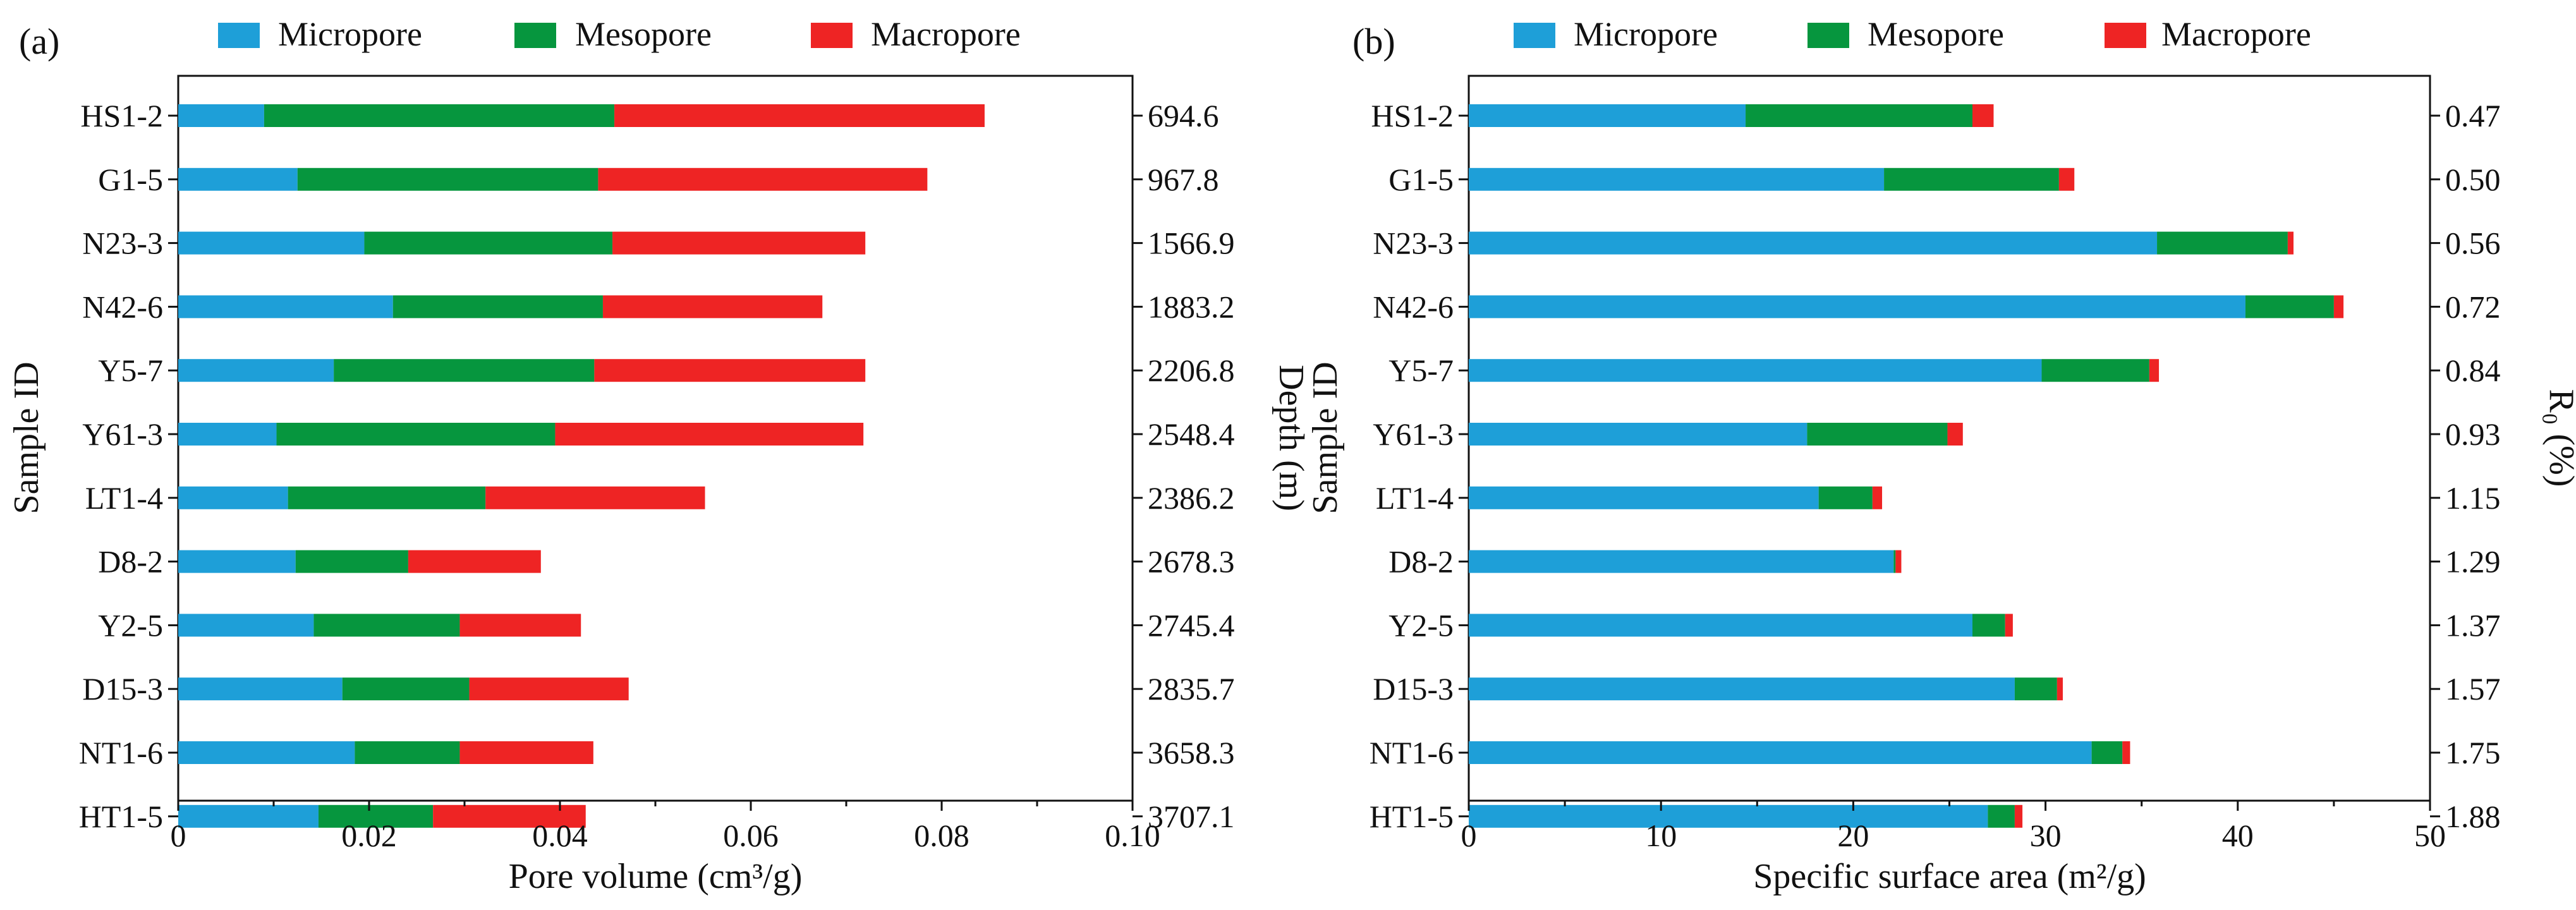 The image size is (2576, 910). I want to click on panel-a-category-label: D8-2, so click(130, 561).